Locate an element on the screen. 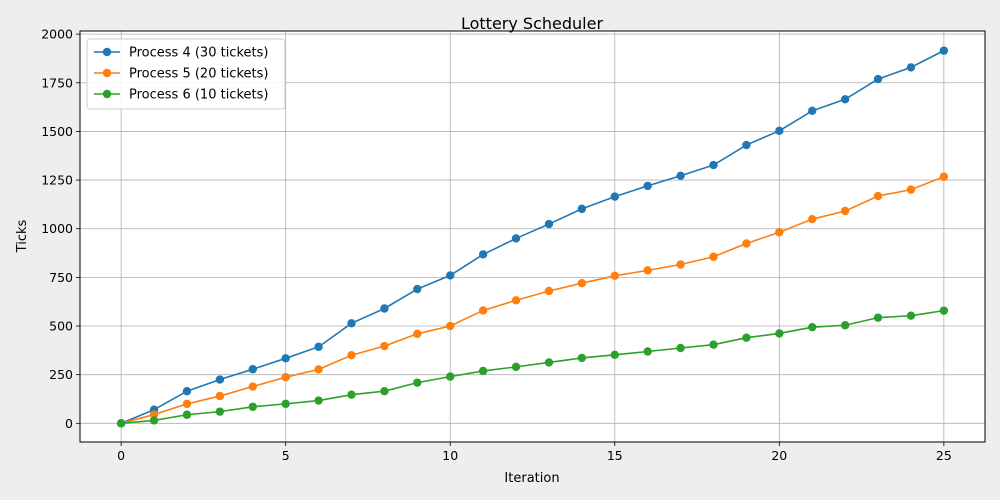  x-tick-label: 10 is located at coordinates (450, 455).